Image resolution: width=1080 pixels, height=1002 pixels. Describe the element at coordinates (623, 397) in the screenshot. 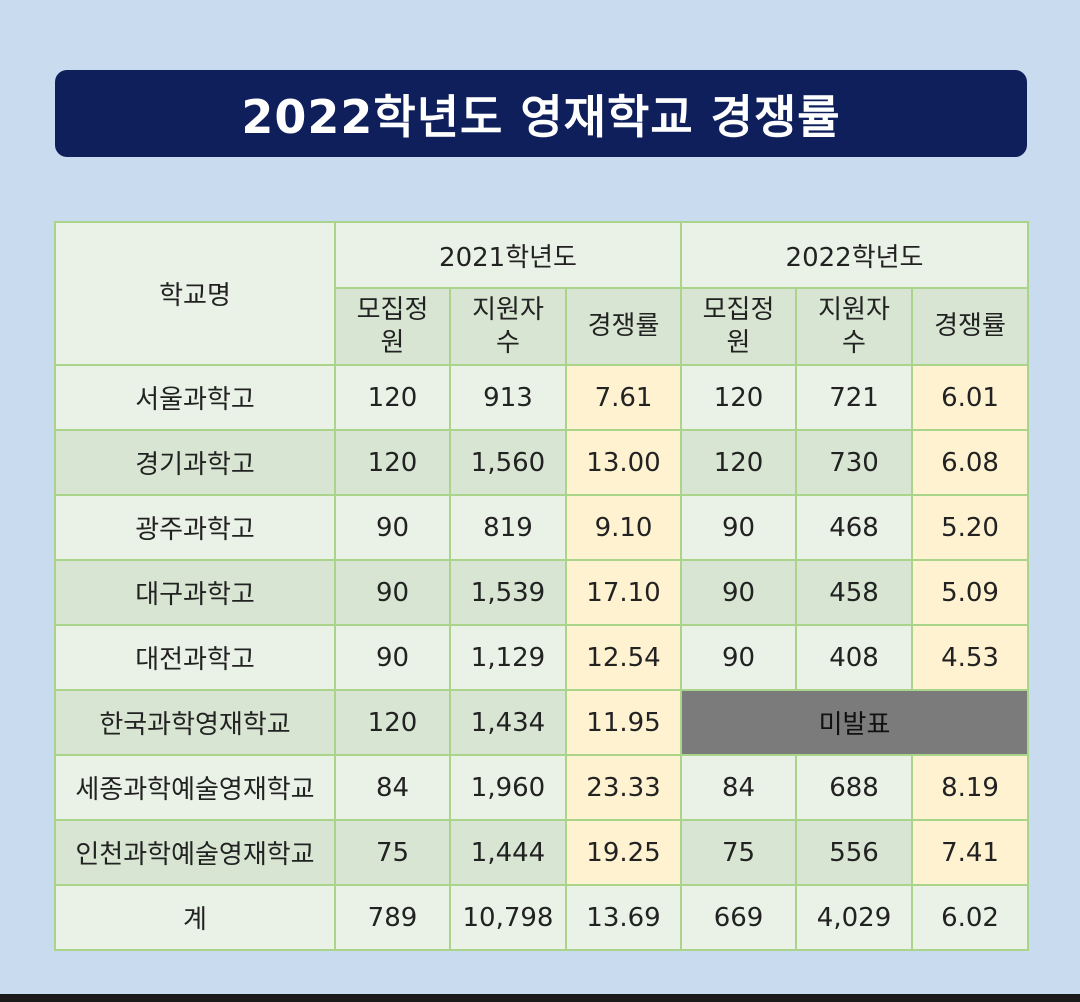

I see `rate-2021: 7.61` at that location.